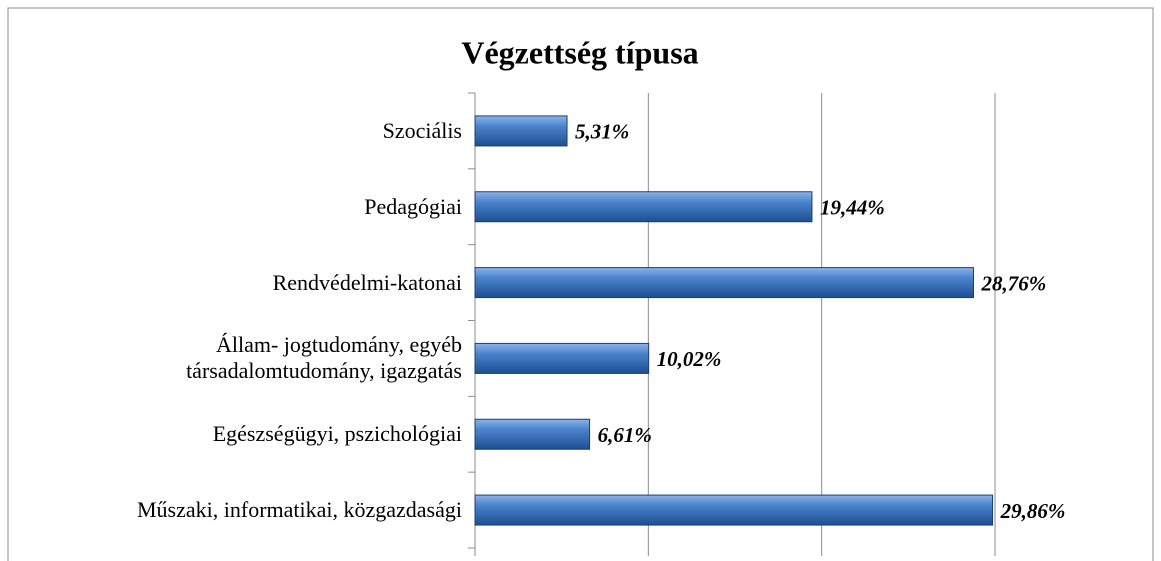 Image resolution: width=1161 pixels, height=561 pixels. Describe the element at coordinates (337, 434) in the screenshot. I see `y-tick-label: Egészségügyi, pszichológiai` at that location.